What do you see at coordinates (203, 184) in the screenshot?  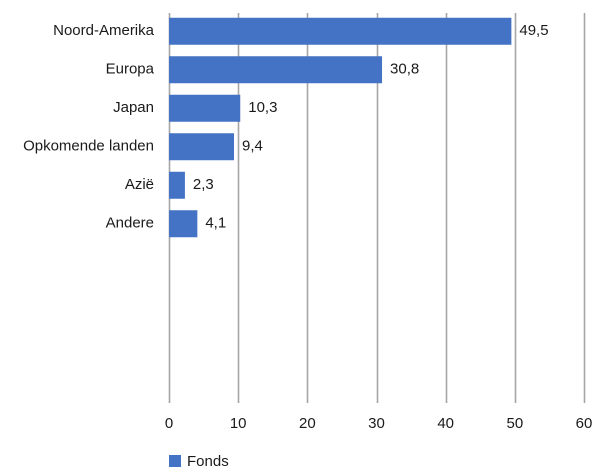 I see `data-label: 2,3` at bounding box center [203, 184].